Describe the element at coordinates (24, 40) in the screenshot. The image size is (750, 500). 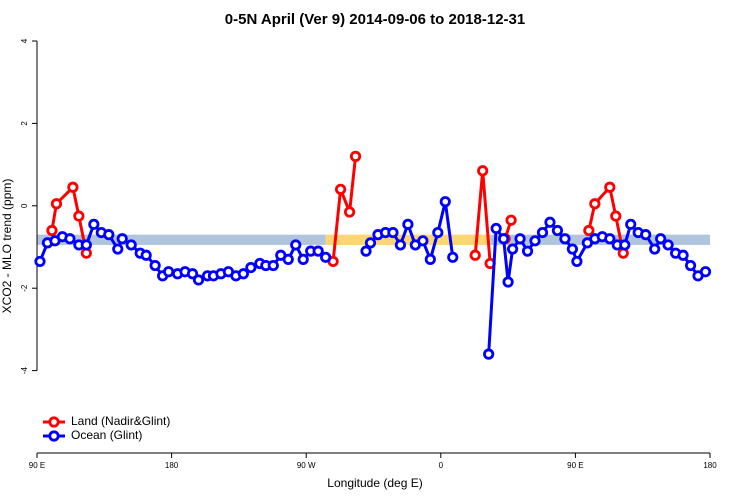
I see `y-tick-label: 4` at that location.